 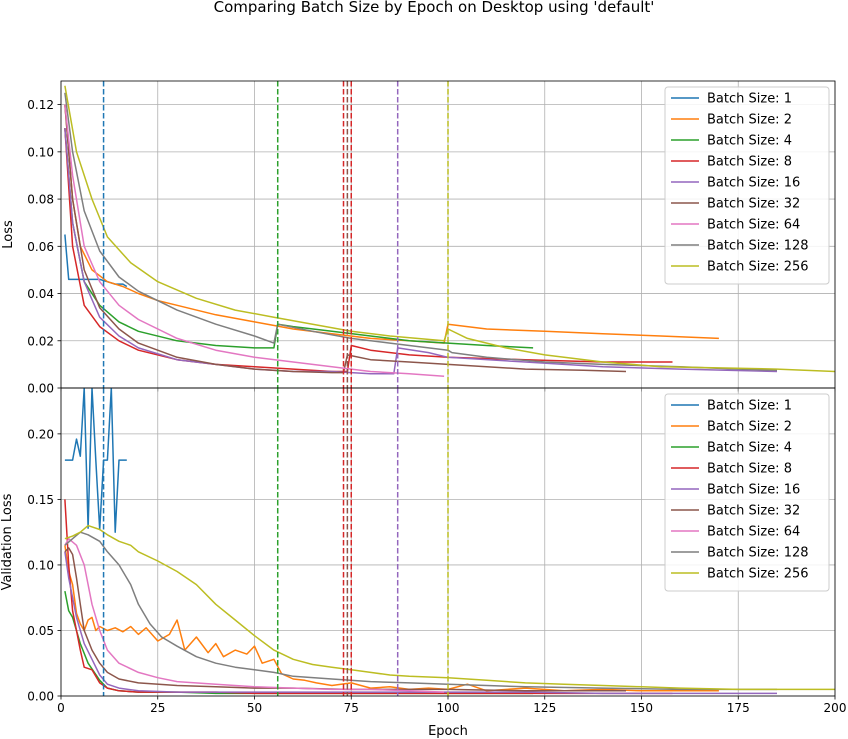 I want to click on y-tick-label: 0.05, so click(x=40, y=631).